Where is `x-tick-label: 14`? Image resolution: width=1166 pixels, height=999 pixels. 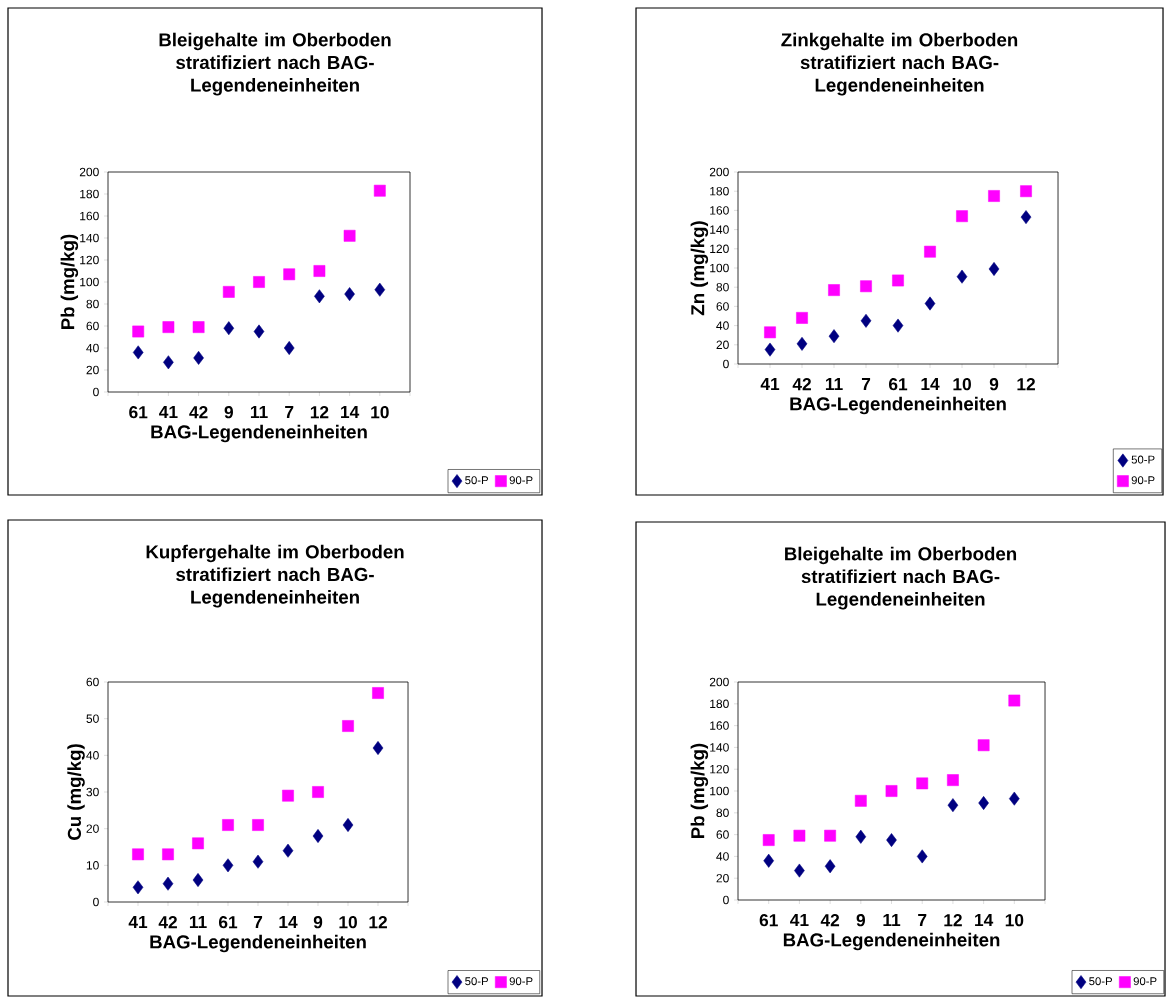
x-tick-label: 14 is located at coordinates (984, 920).